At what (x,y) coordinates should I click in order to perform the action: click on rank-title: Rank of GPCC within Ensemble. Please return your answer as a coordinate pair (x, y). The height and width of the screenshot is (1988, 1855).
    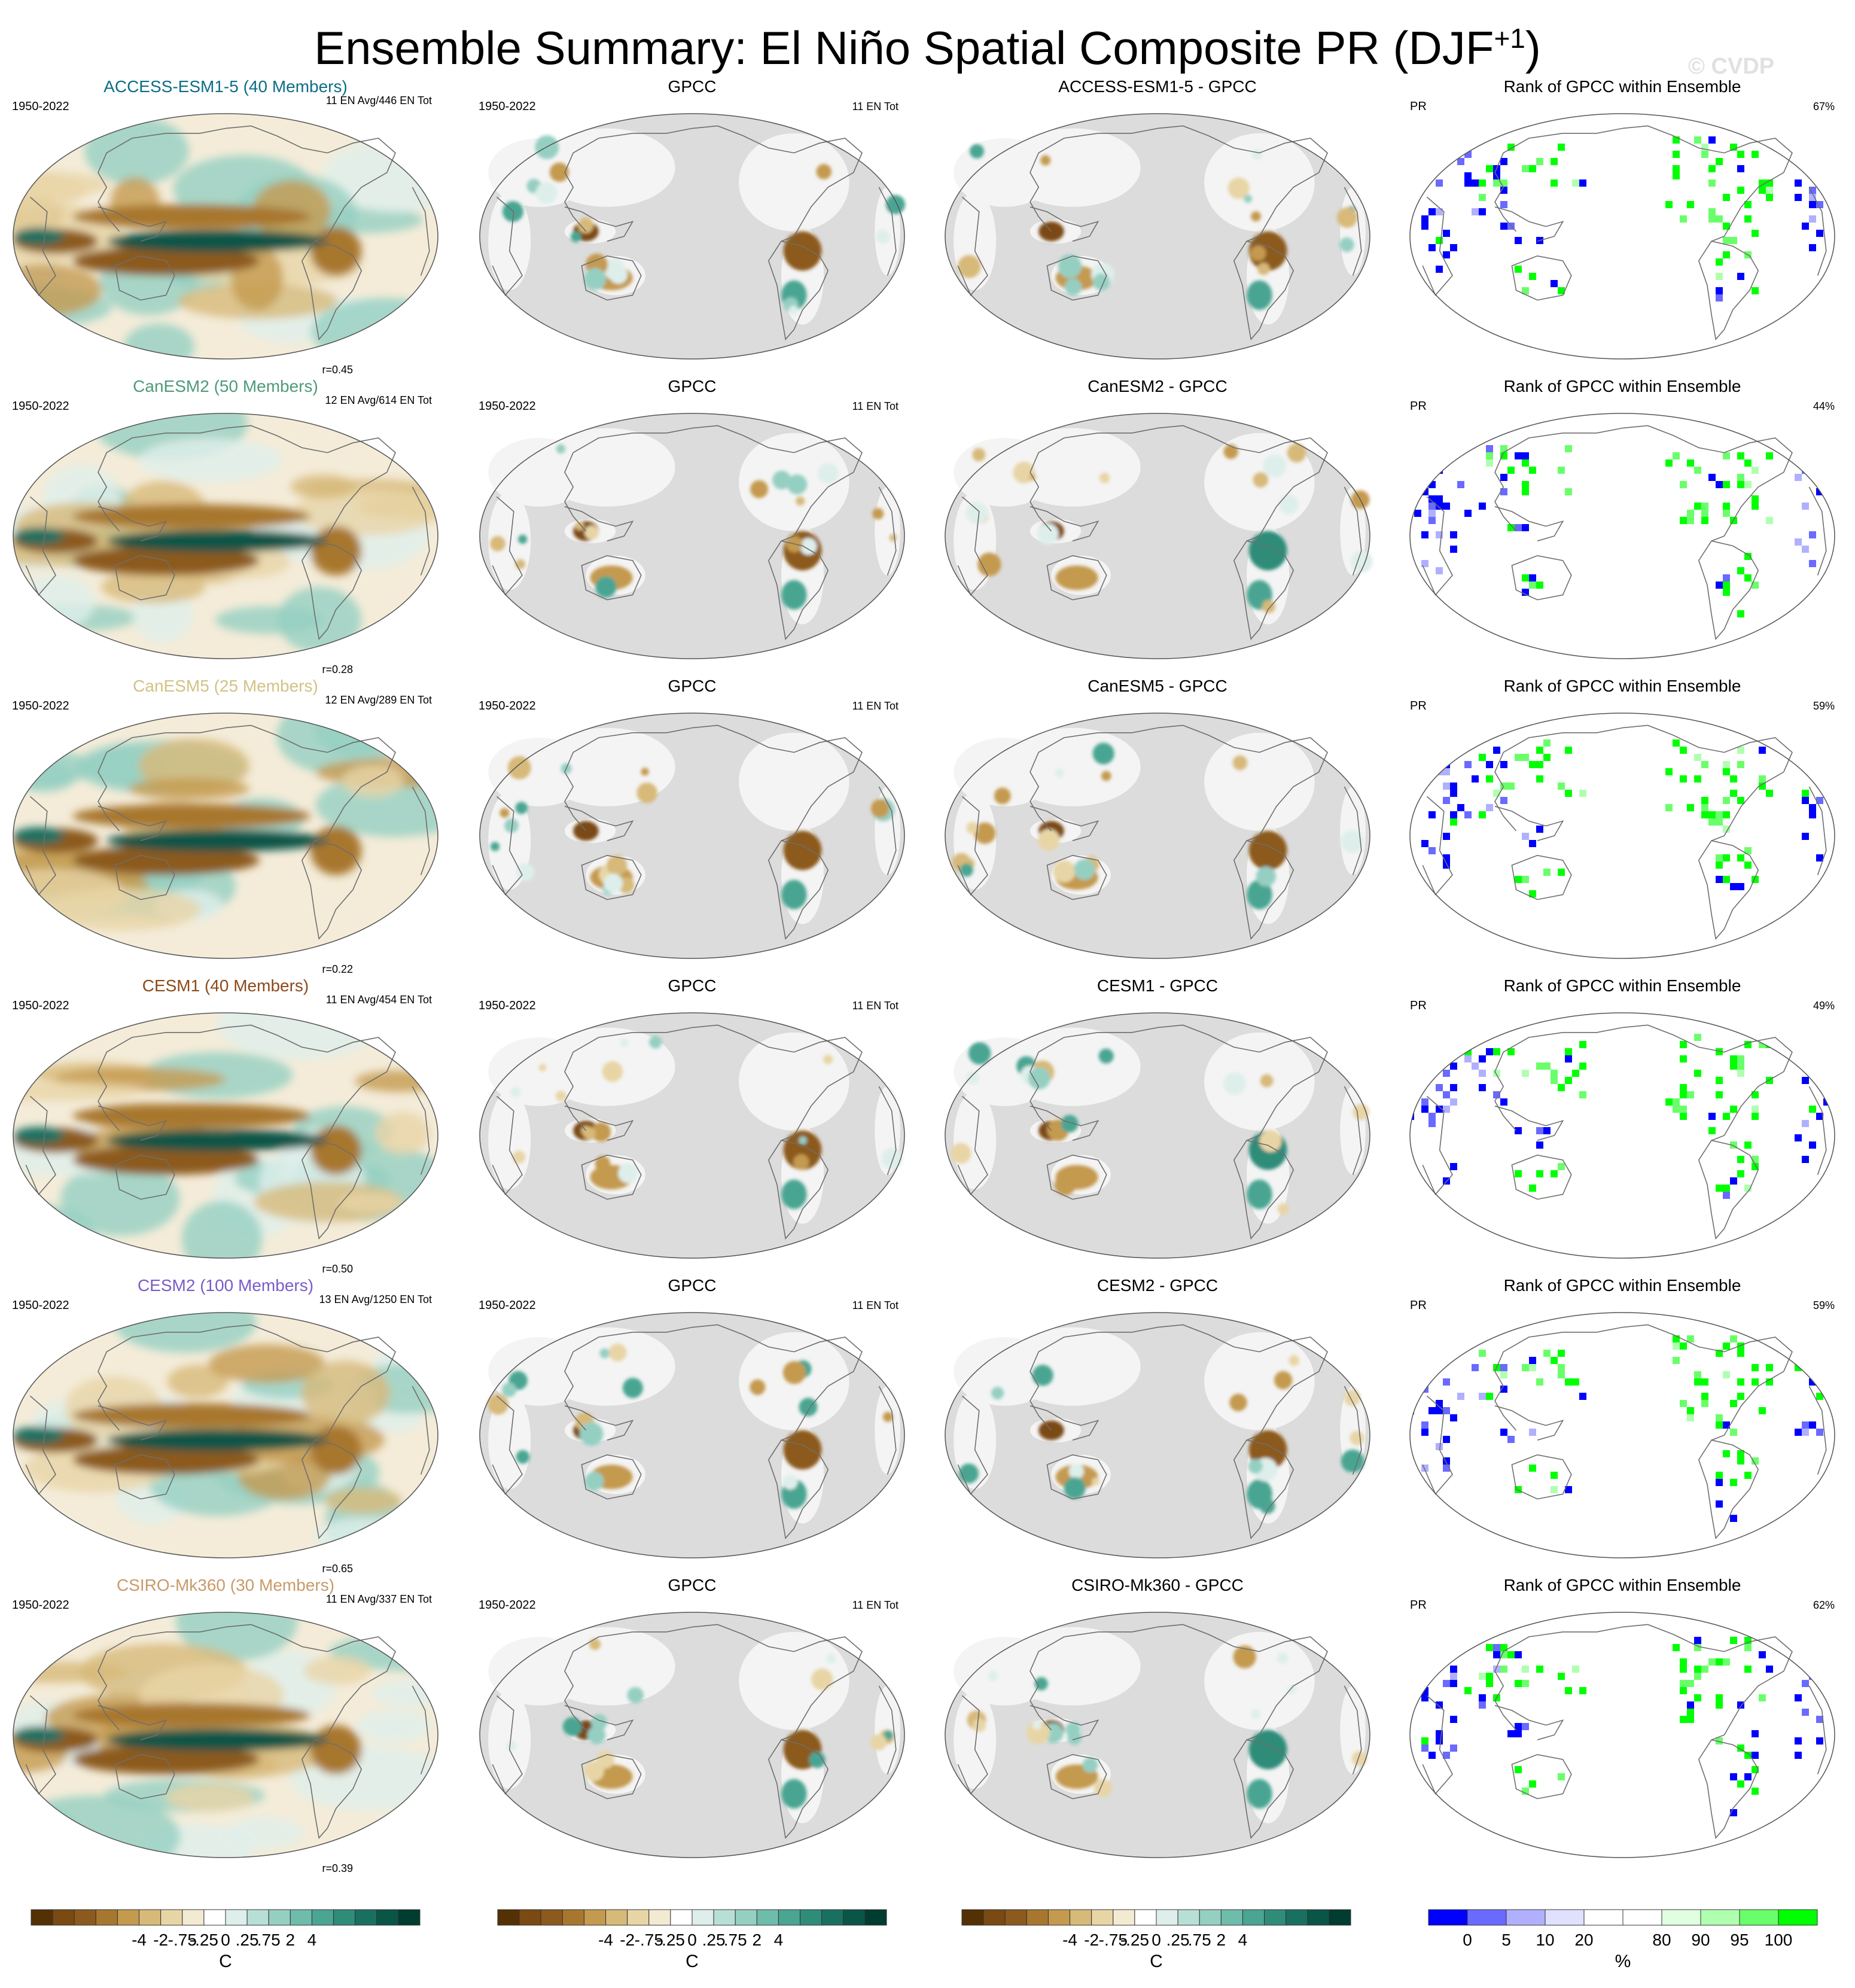
    Looking at the image, I should click on (1623, 86).